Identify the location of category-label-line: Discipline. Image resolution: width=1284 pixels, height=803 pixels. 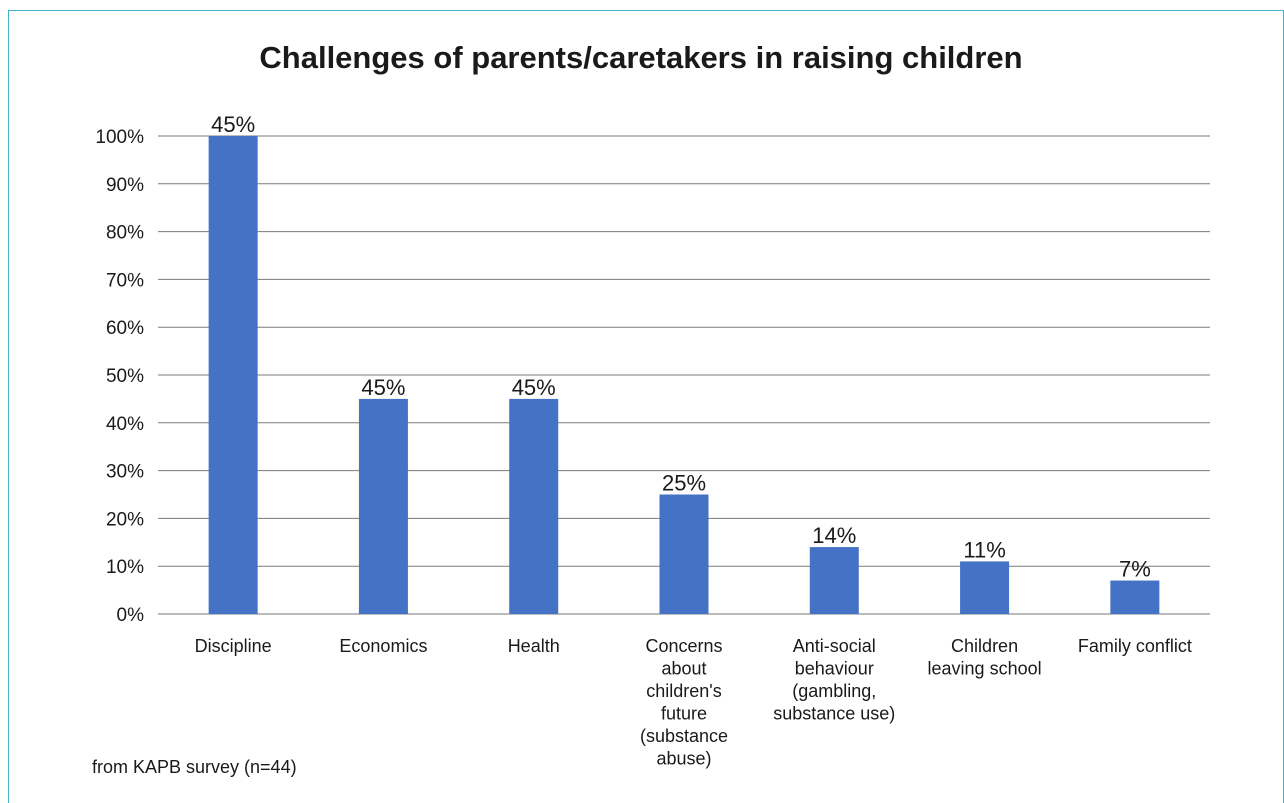
(233, 646).